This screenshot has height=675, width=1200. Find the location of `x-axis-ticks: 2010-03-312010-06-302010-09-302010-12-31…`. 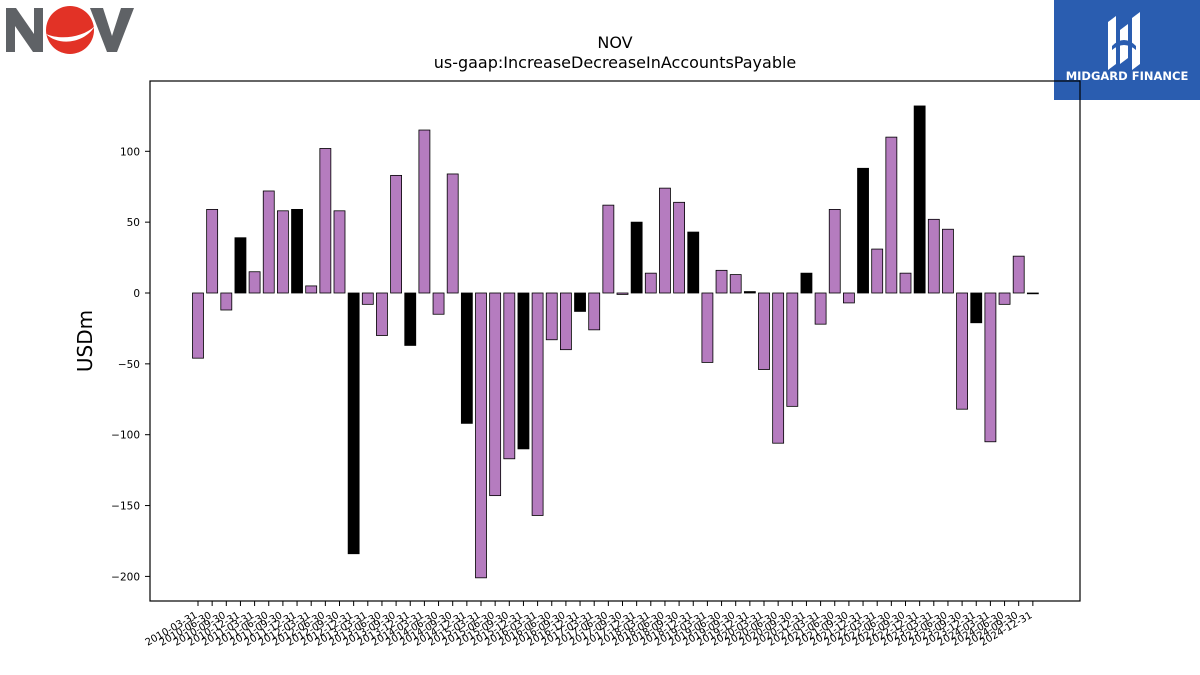

x-axis-ticks: 2010-03-312010-06-302010-09-302010-12-31… is located at coordinates (589, 625).